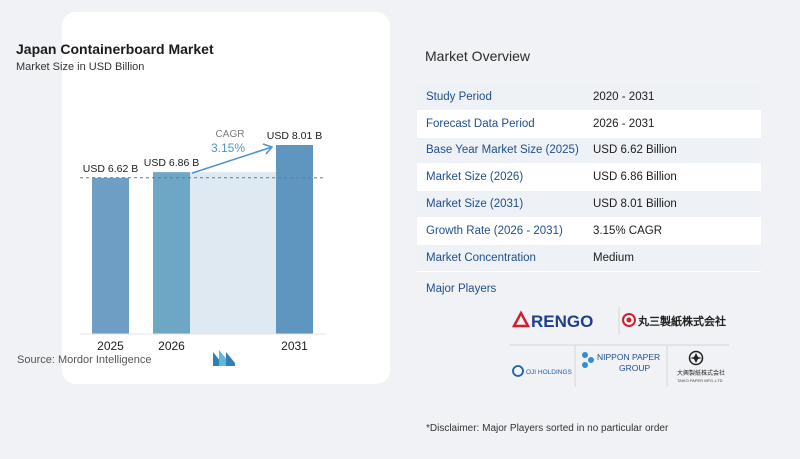 This screenshot has height=459, width=800. I want to click on taiko-paper-logo: 大興製紙株式会社 TAIKO PAPER MFG.,LTD, so click(701, 366).